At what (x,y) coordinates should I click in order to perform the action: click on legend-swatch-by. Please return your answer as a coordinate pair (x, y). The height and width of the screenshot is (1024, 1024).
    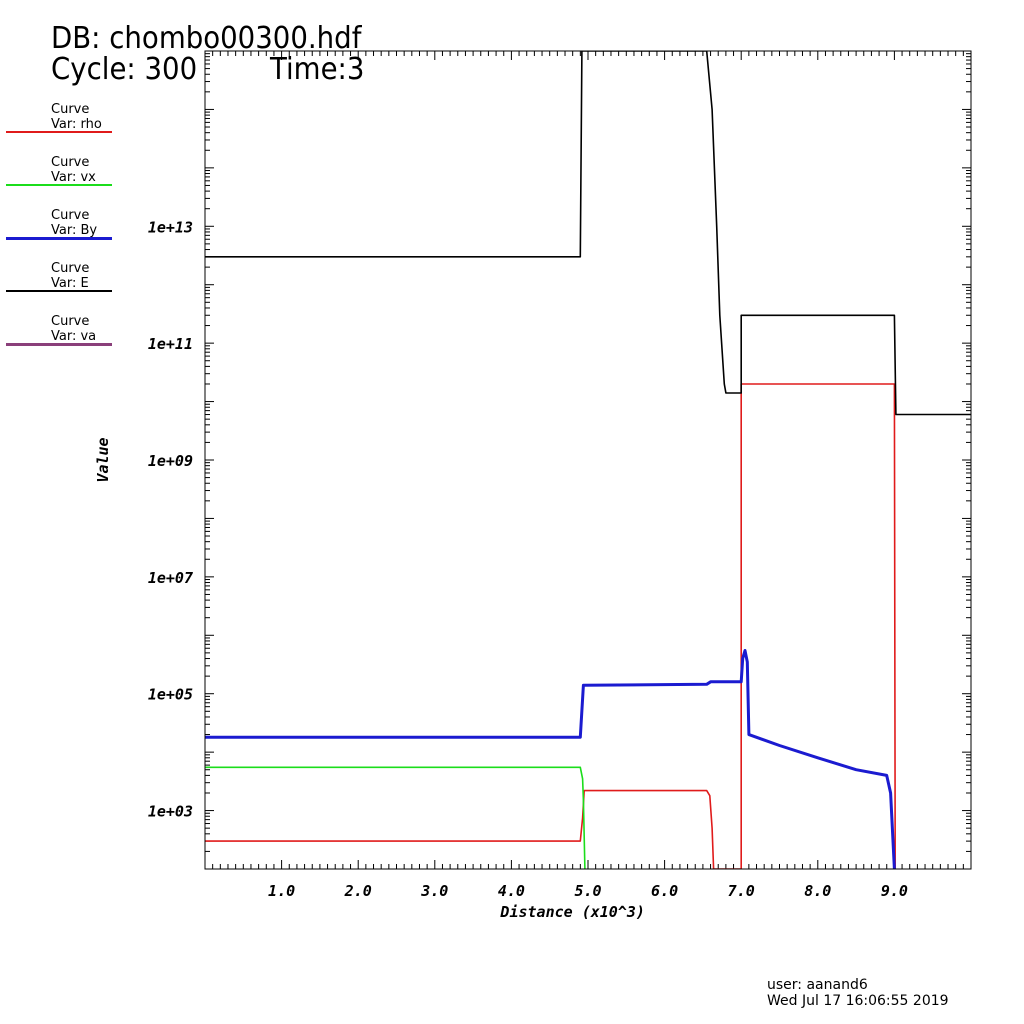
    Looking at the image, I should click on (59, 238).